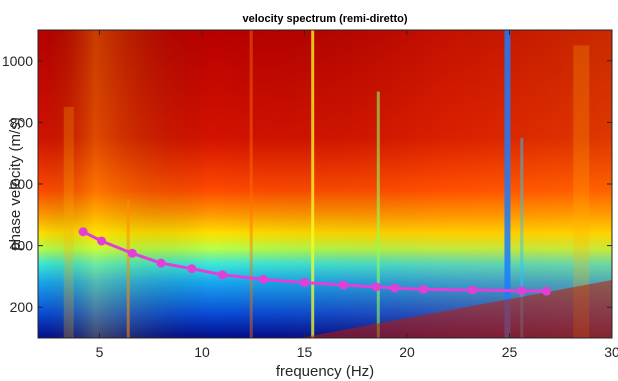  I want to click on x-tick-label: 10, so click(202, 352).